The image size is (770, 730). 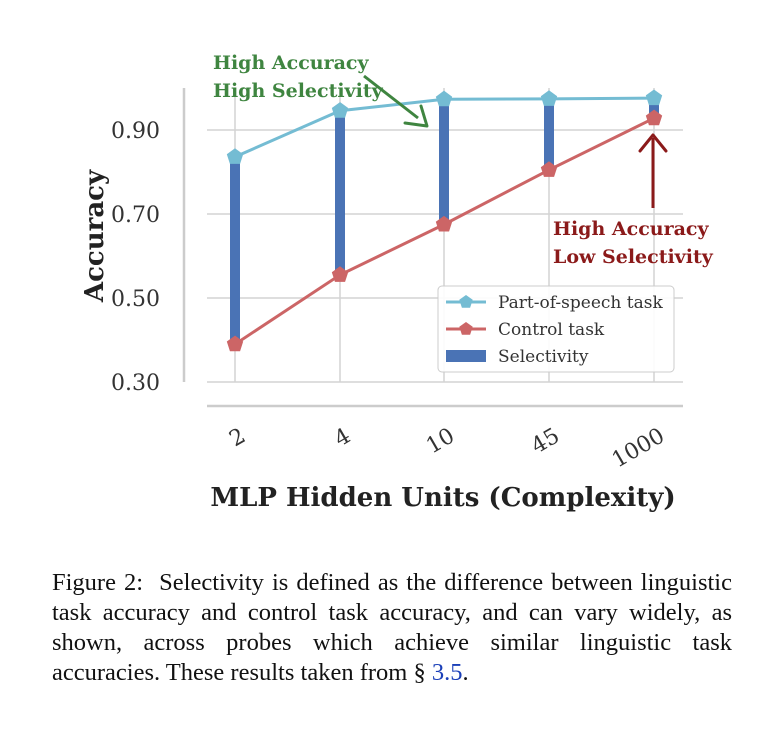 What do you see at coordinates (95, 236) in the screenshot?
I see `y-axis-title: Accuracy` at bounding box center [95, 236].